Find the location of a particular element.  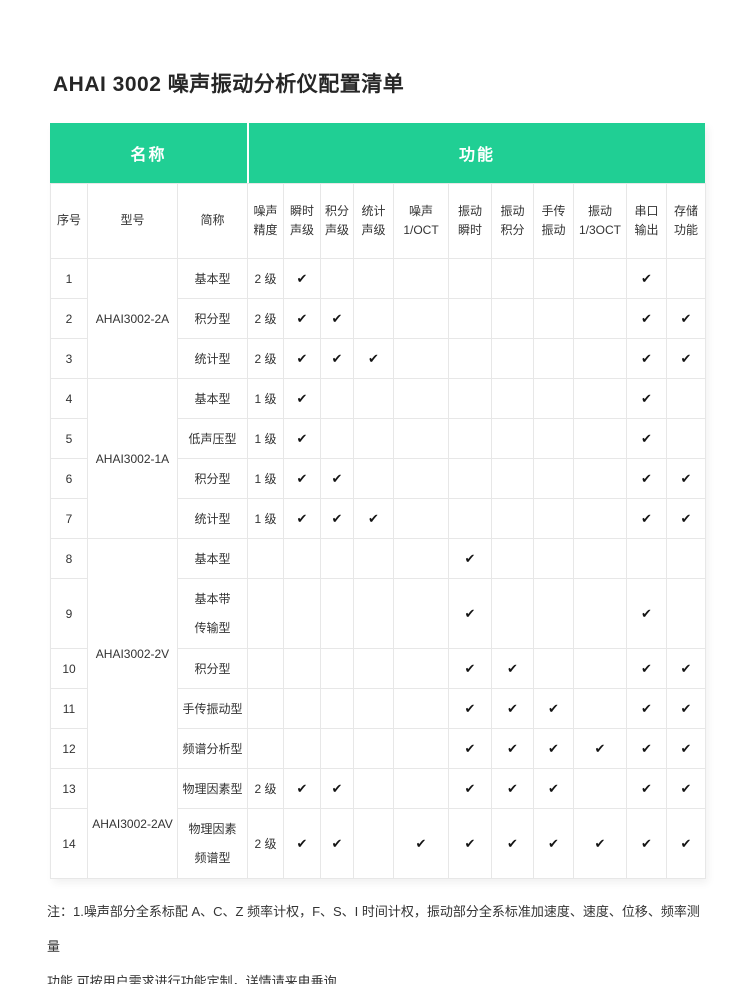

cell-short-name: 低声压型 is located at coordinates (212, 438).